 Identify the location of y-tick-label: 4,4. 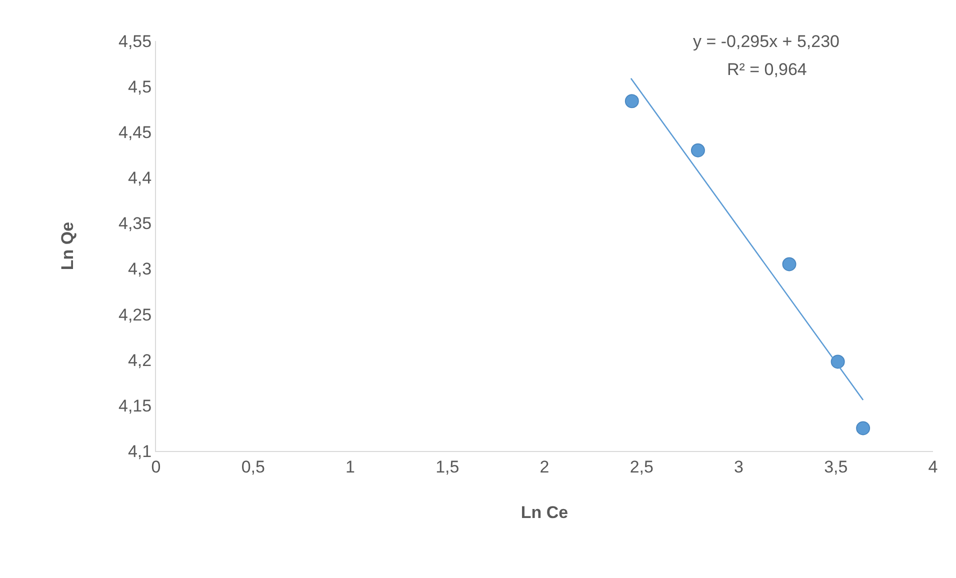
(140, 178).